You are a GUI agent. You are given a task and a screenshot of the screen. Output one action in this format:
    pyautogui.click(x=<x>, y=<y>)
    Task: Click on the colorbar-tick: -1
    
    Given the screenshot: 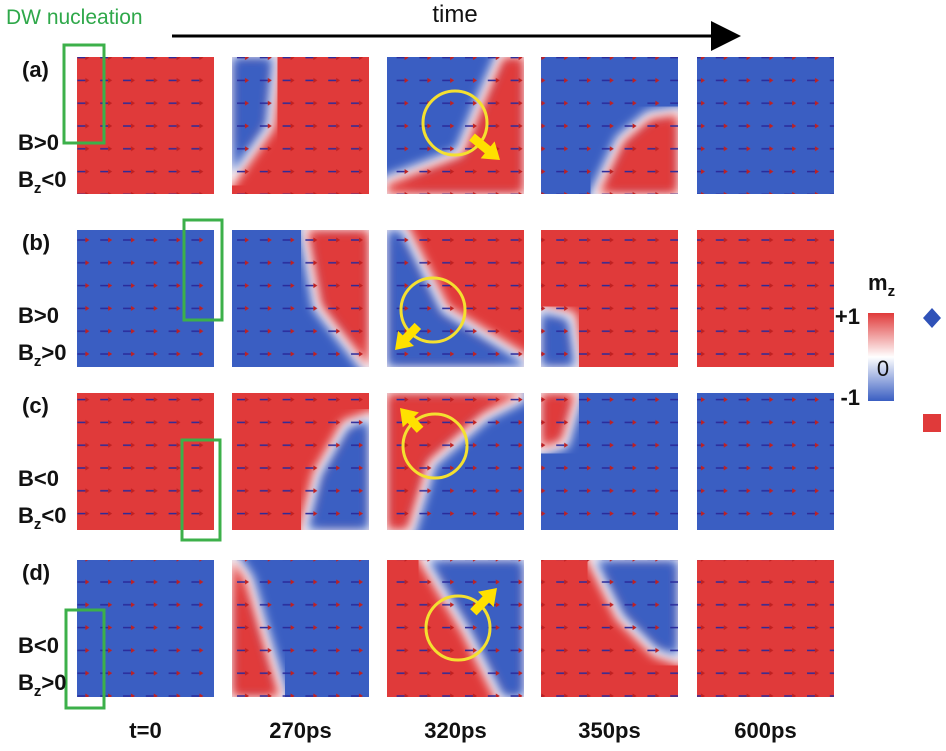 What is the action you would take?
    pyautogui.click(x=850, y=397)
    